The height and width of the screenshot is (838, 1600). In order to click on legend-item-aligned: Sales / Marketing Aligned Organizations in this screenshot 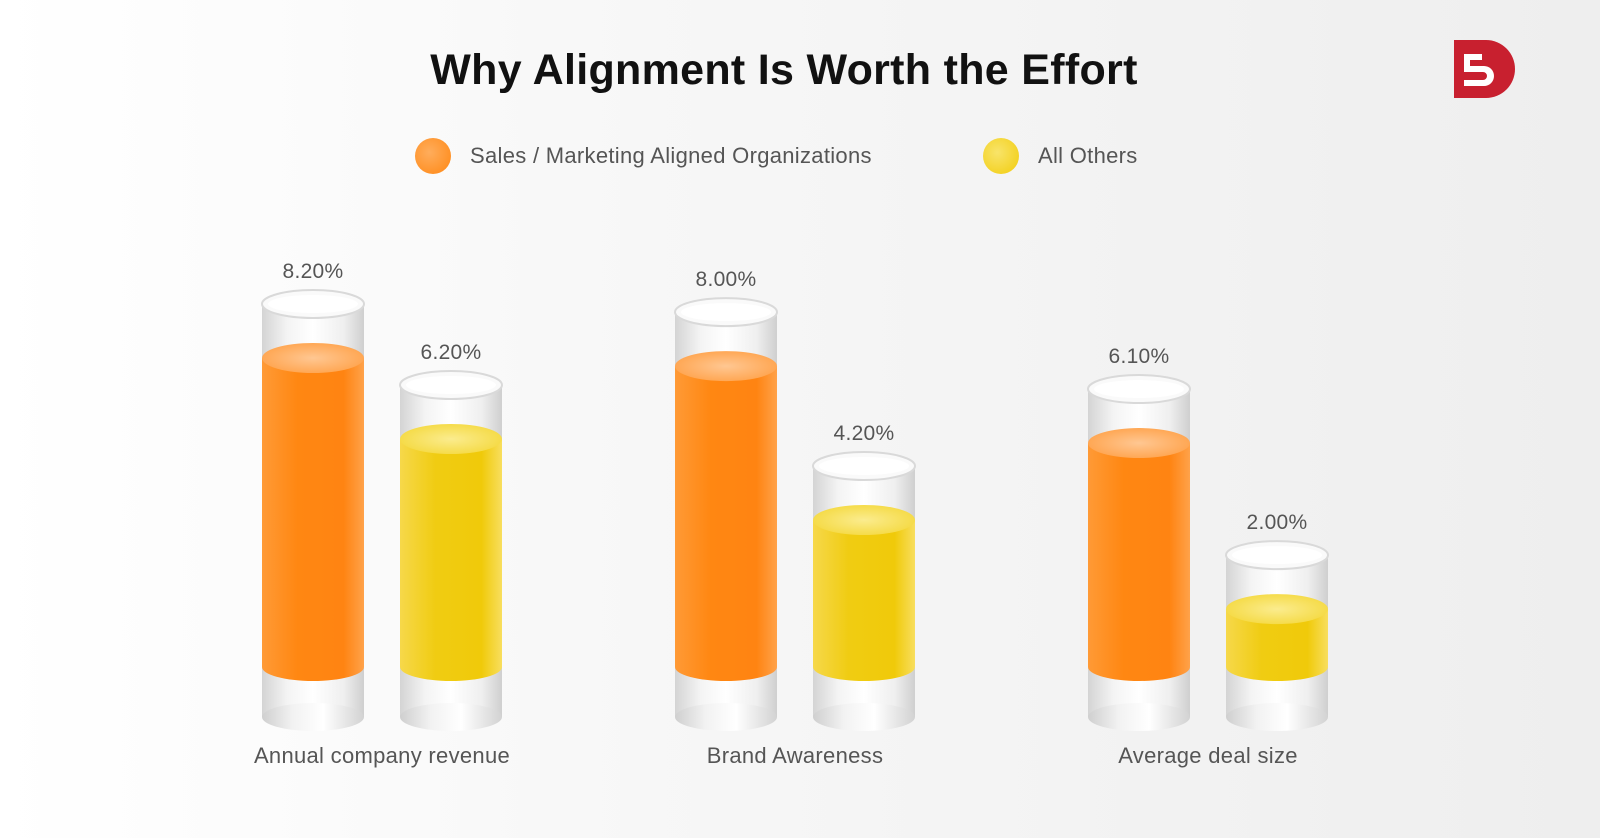, I will do `click(643, 156)`.